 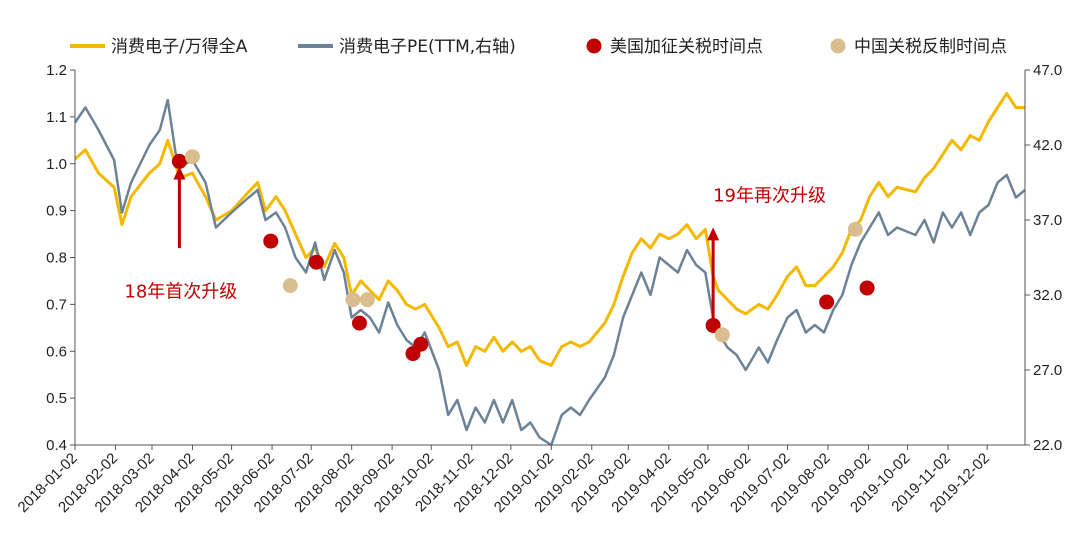 I want to click on y-left-tick-label: 0.4, so click(x=56, y=445).